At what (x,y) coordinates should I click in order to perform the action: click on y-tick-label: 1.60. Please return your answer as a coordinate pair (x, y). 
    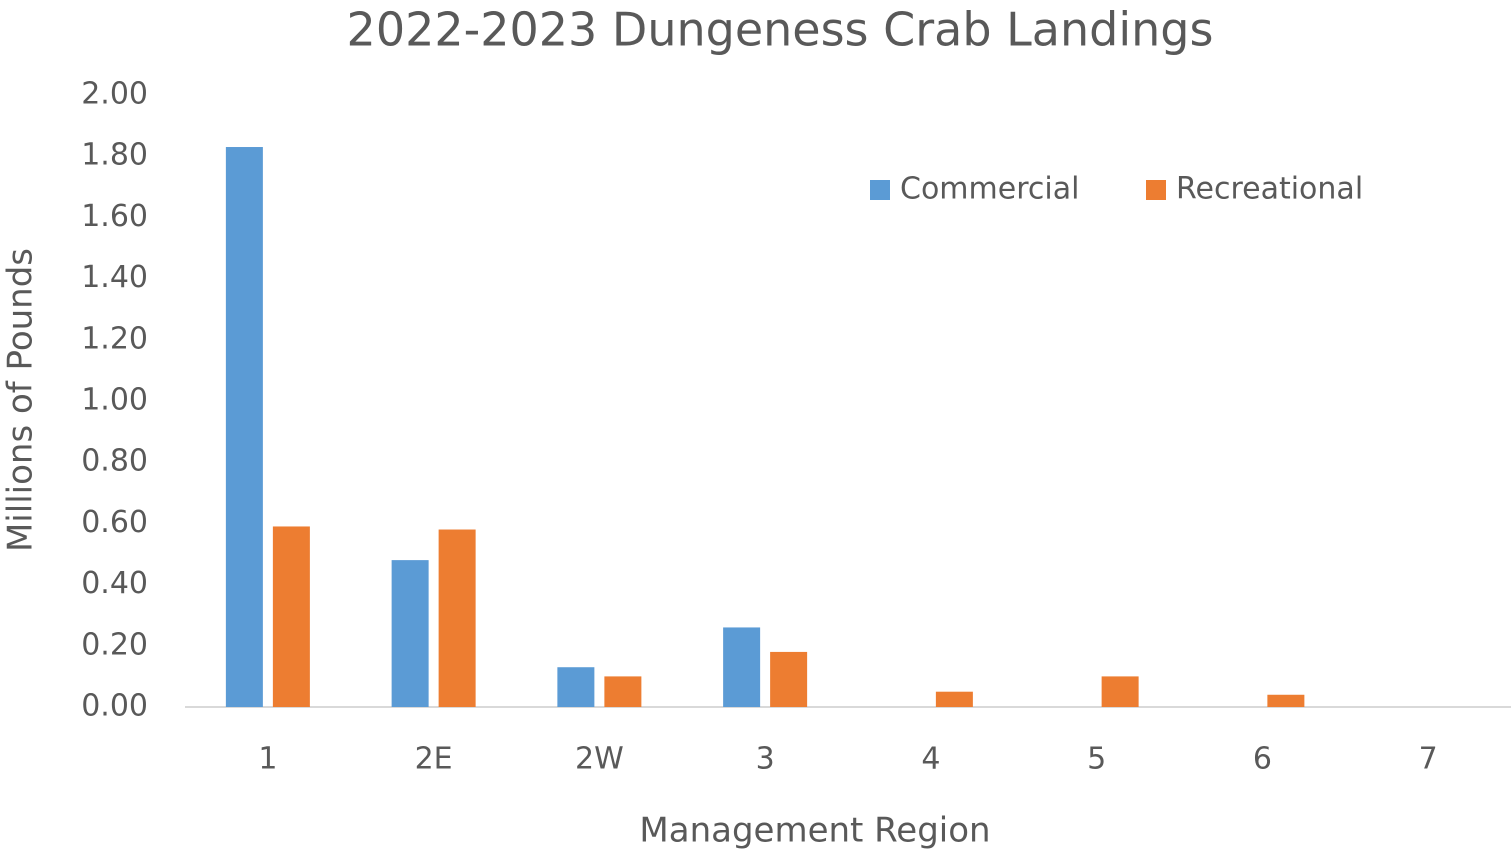
    Looking at the image, I should click on (114, 216).